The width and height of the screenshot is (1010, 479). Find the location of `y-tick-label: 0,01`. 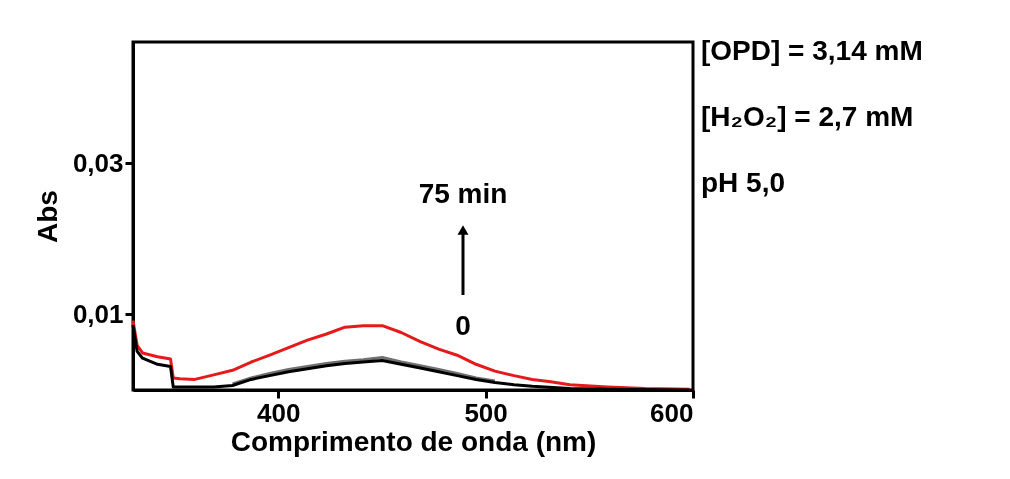

y-tick-label: 0,01 is located at coordinates (98, 313).